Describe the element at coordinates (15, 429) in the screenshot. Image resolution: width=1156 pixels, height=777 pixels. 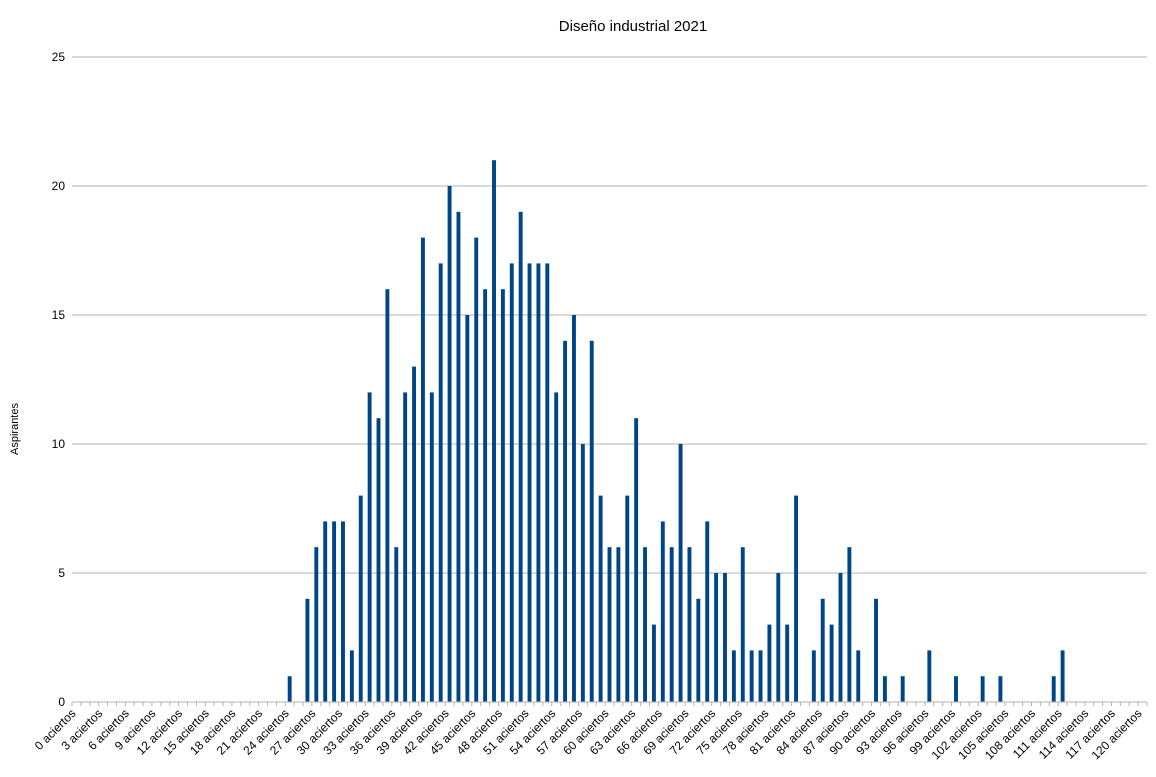
I see `y-axis-label: Aspirantes` at that location.